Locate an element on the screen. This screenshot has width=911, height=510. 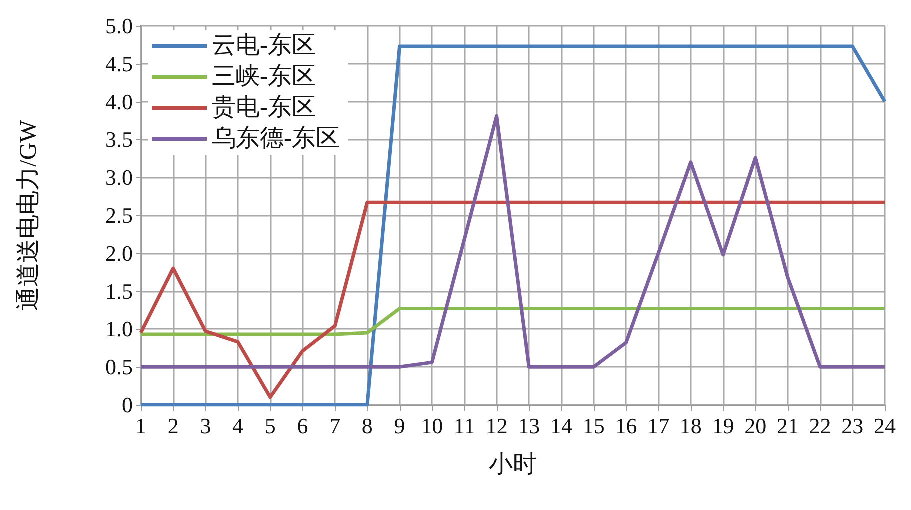
x-tick-label: 18 is located at coordinates (691, 426).